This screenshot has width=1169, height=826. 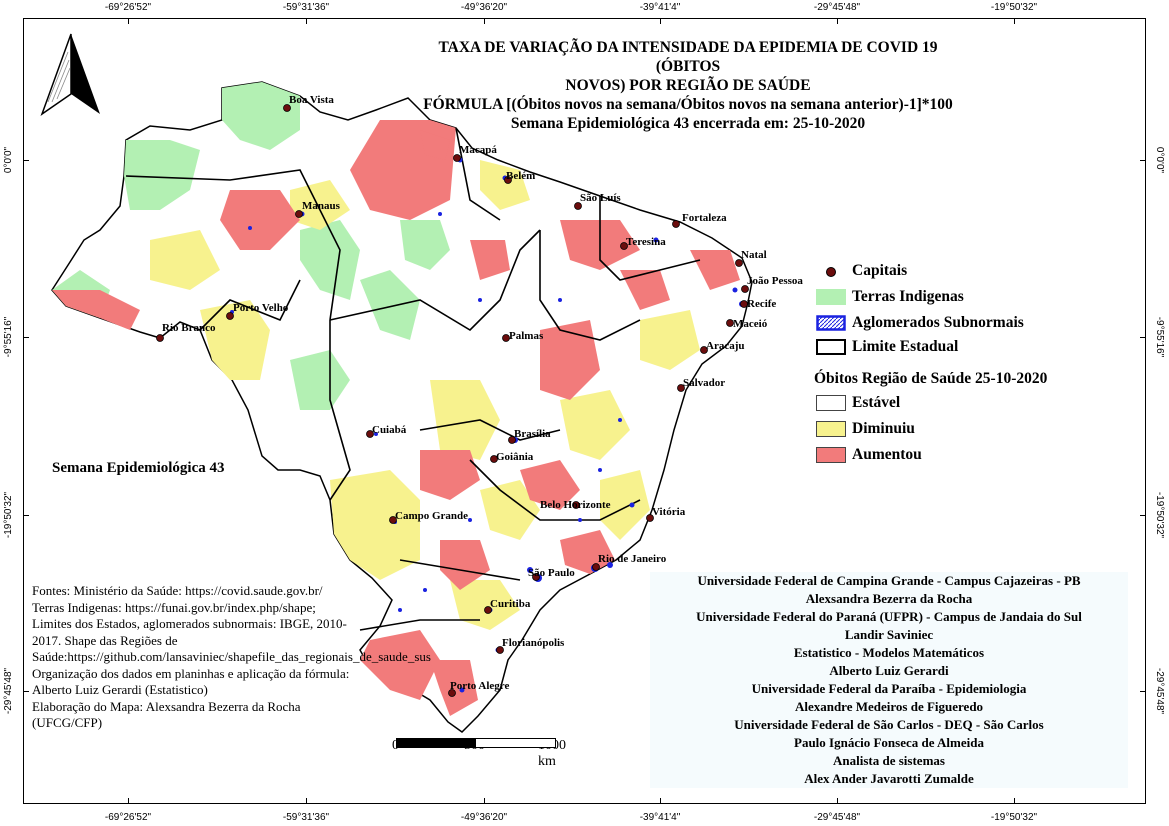 I want to click on capital-label: Teresina, so click(x=646, y=242).